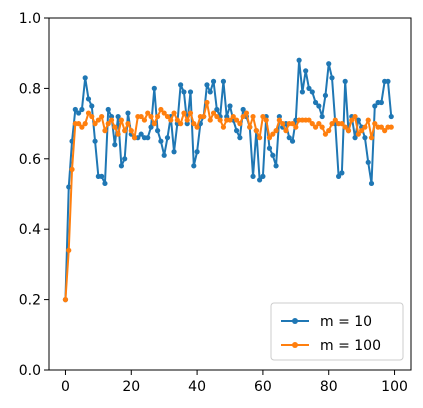 The image size is (423, 408). I want to click on x-tick-label: 40, so click(197, 387).